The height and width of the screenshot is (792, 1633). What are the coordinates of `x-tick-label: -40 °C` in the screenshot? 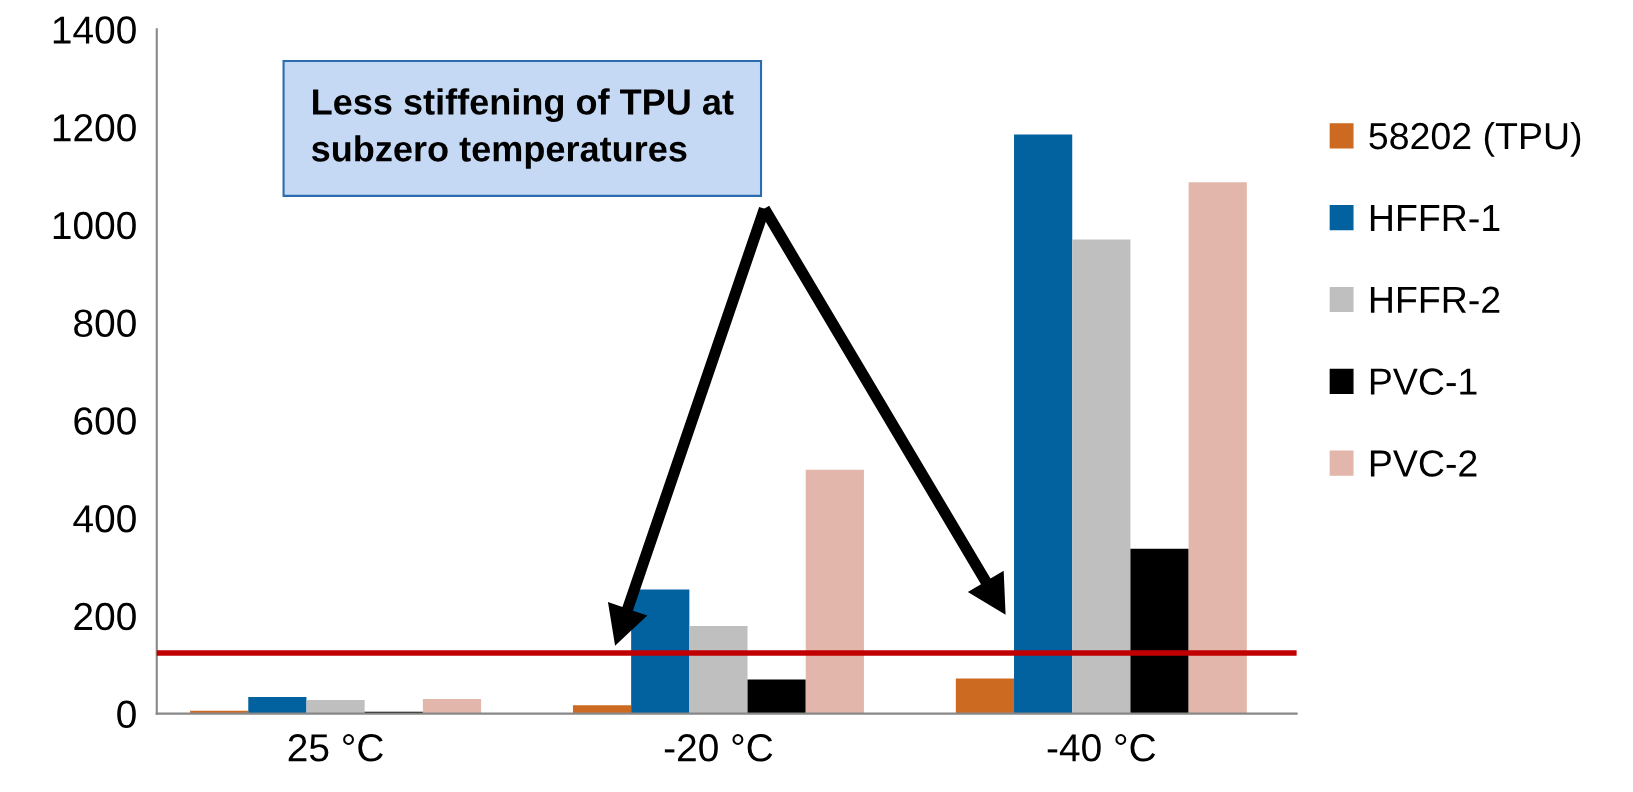 It's located at (1101, 748).